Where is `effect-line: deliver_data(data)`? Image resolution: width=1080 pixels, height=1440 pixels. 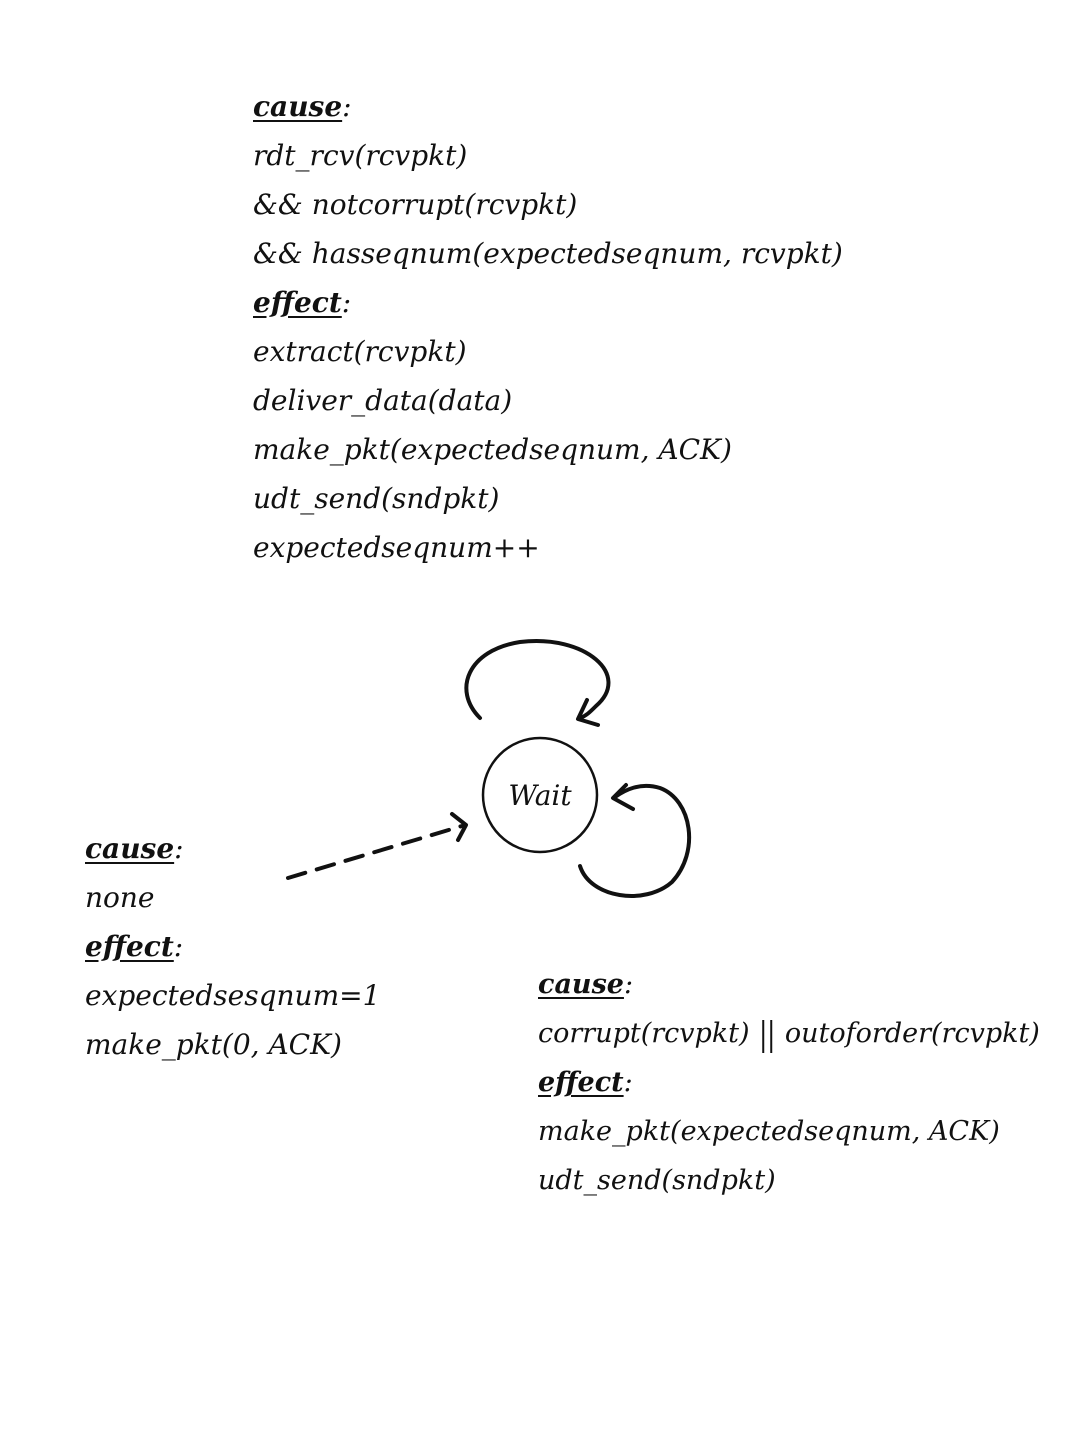
effect-line: deliver_data(data) is located at coordinates (383, 400).